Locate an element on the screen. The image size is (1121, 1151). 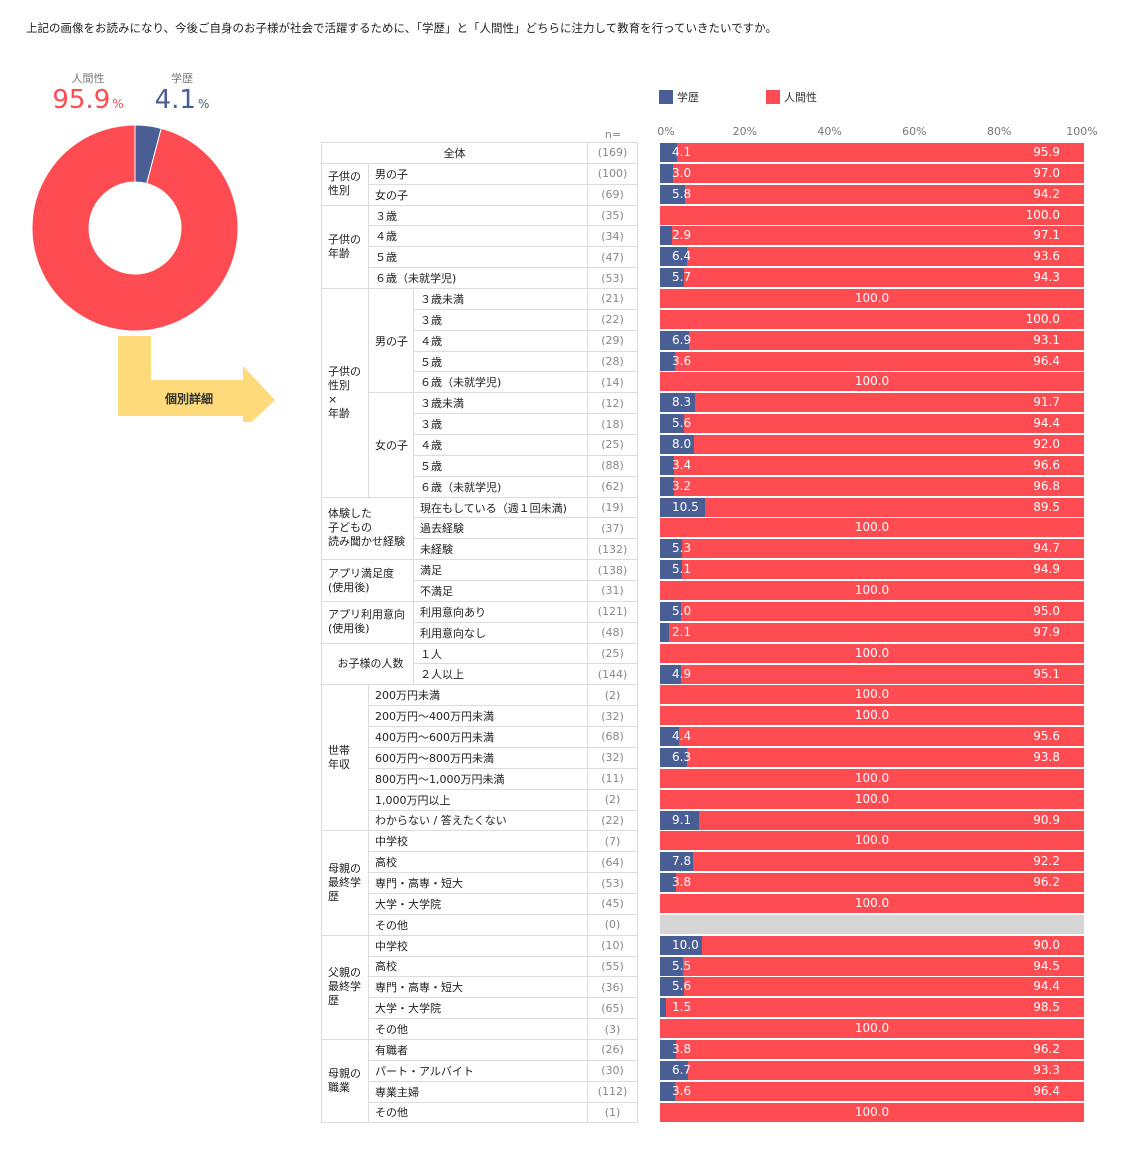
table-row: 父親の 最終学歴 中学校 (10) is located at coordinates (479, 987).